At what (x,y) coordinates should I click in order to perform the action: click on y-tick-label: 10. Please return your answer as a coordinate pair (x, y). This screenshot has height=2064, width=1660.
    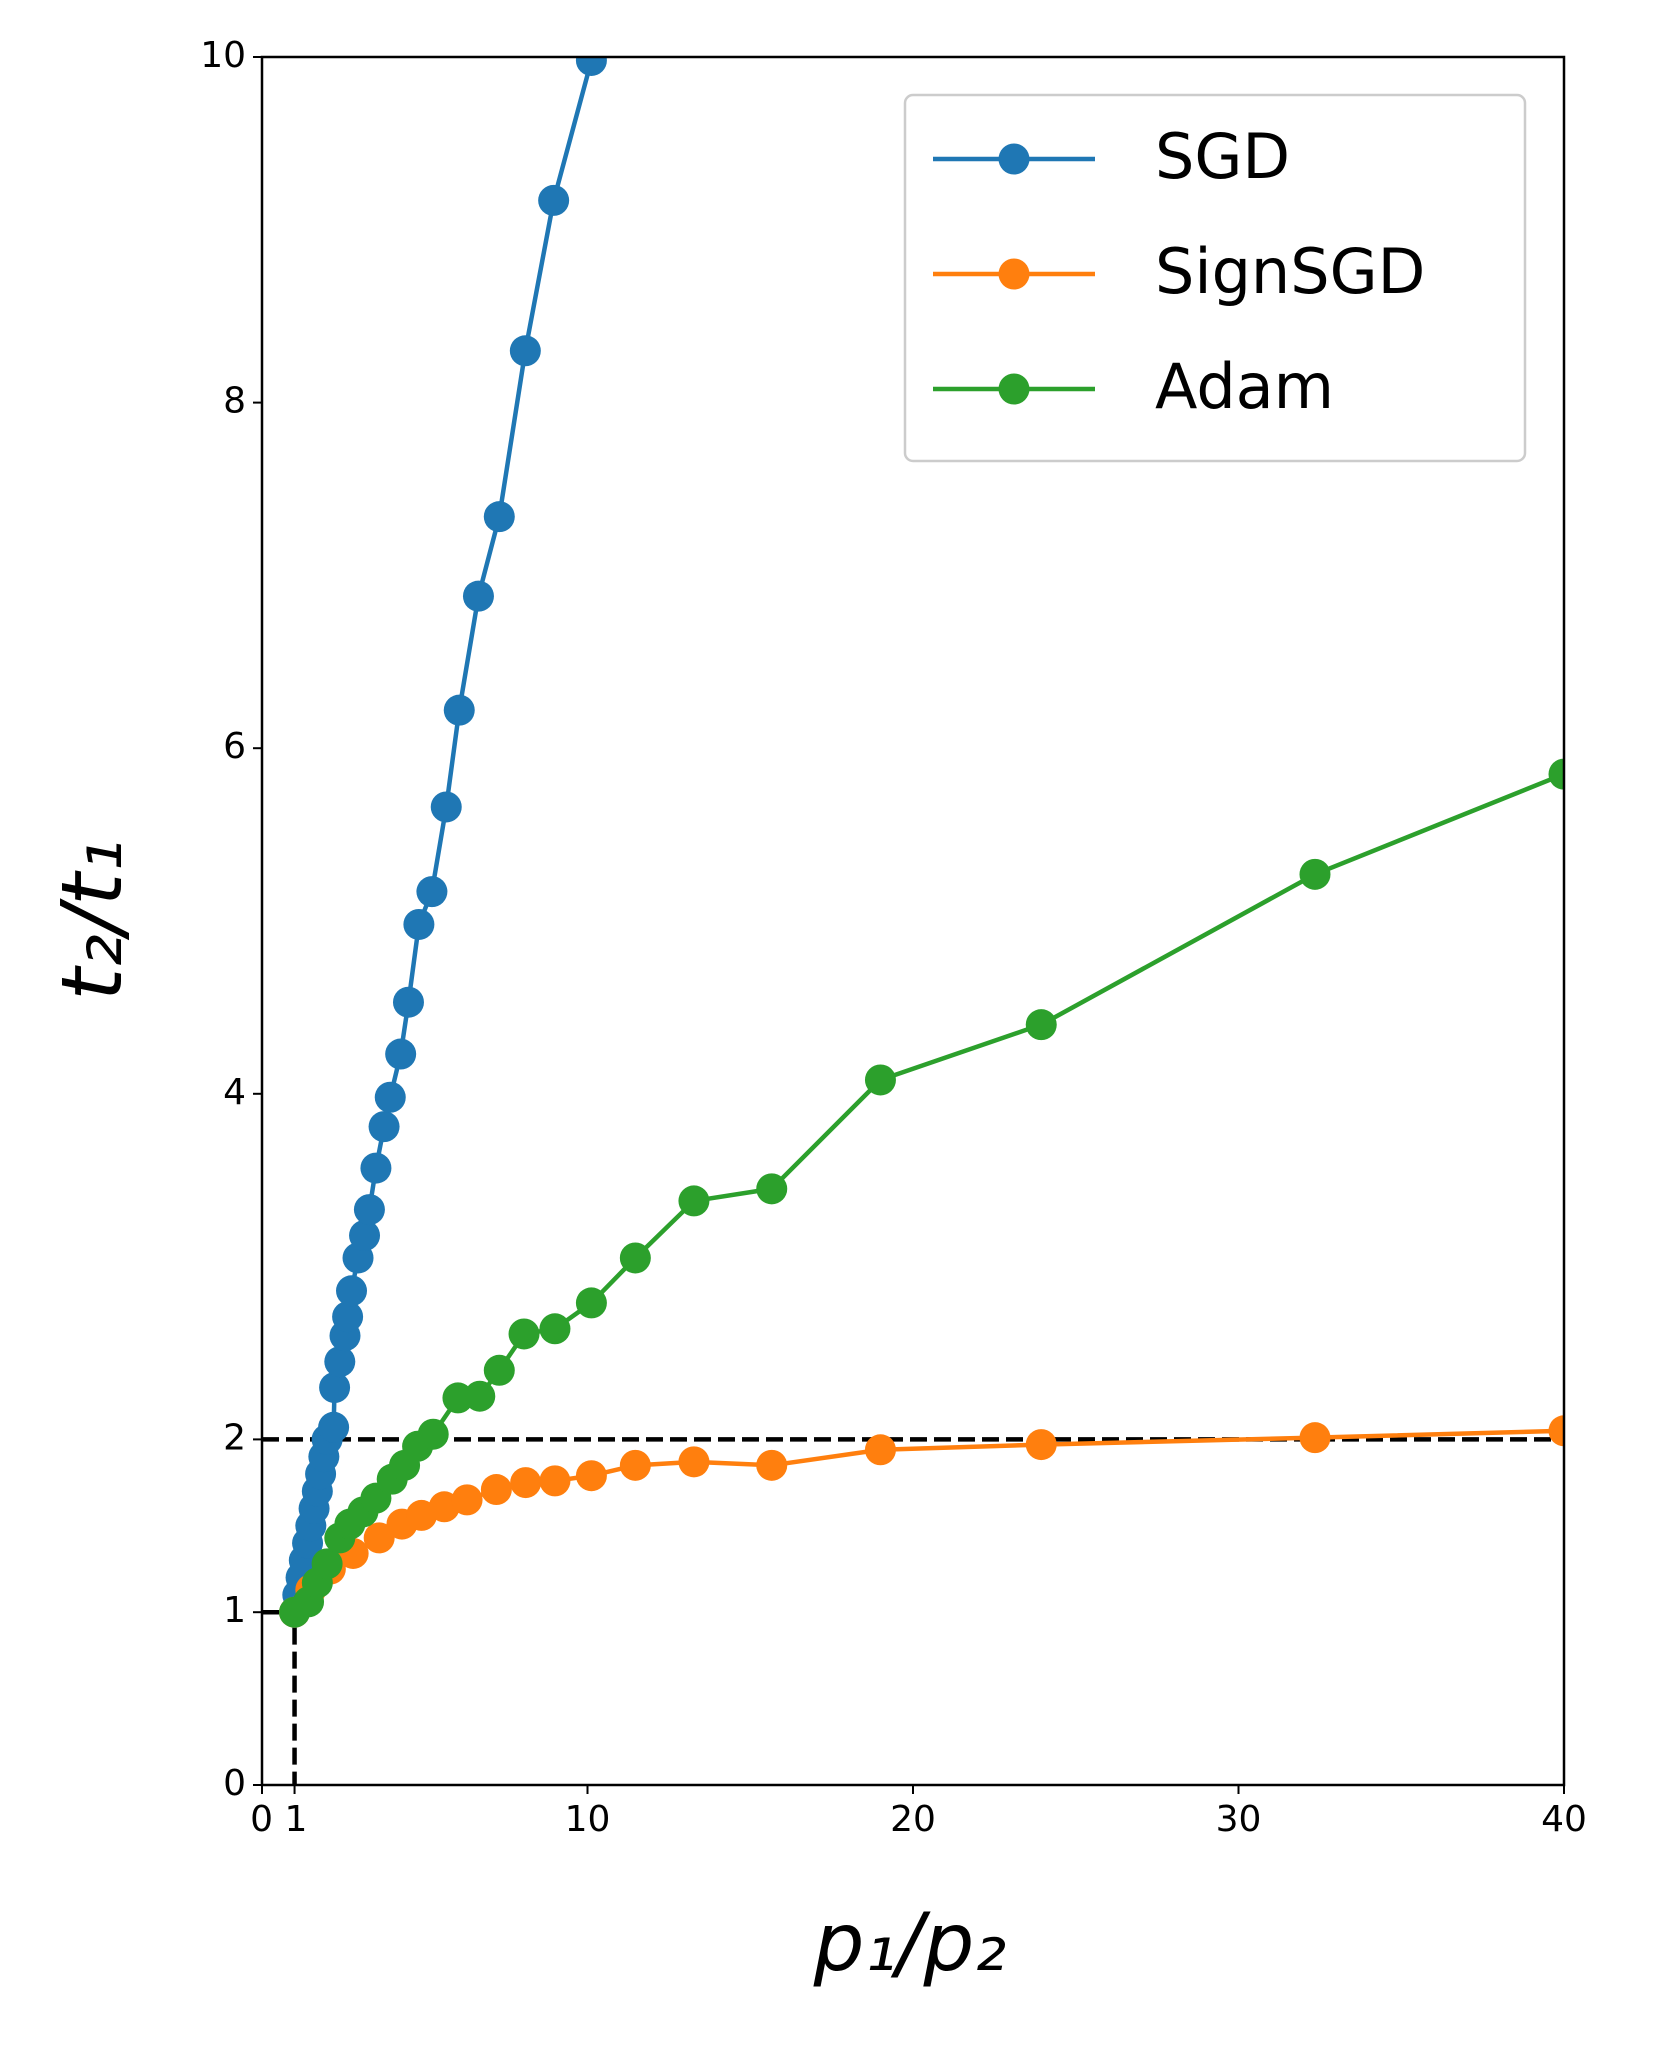
    Looking at the image, I should click on (223, 55).